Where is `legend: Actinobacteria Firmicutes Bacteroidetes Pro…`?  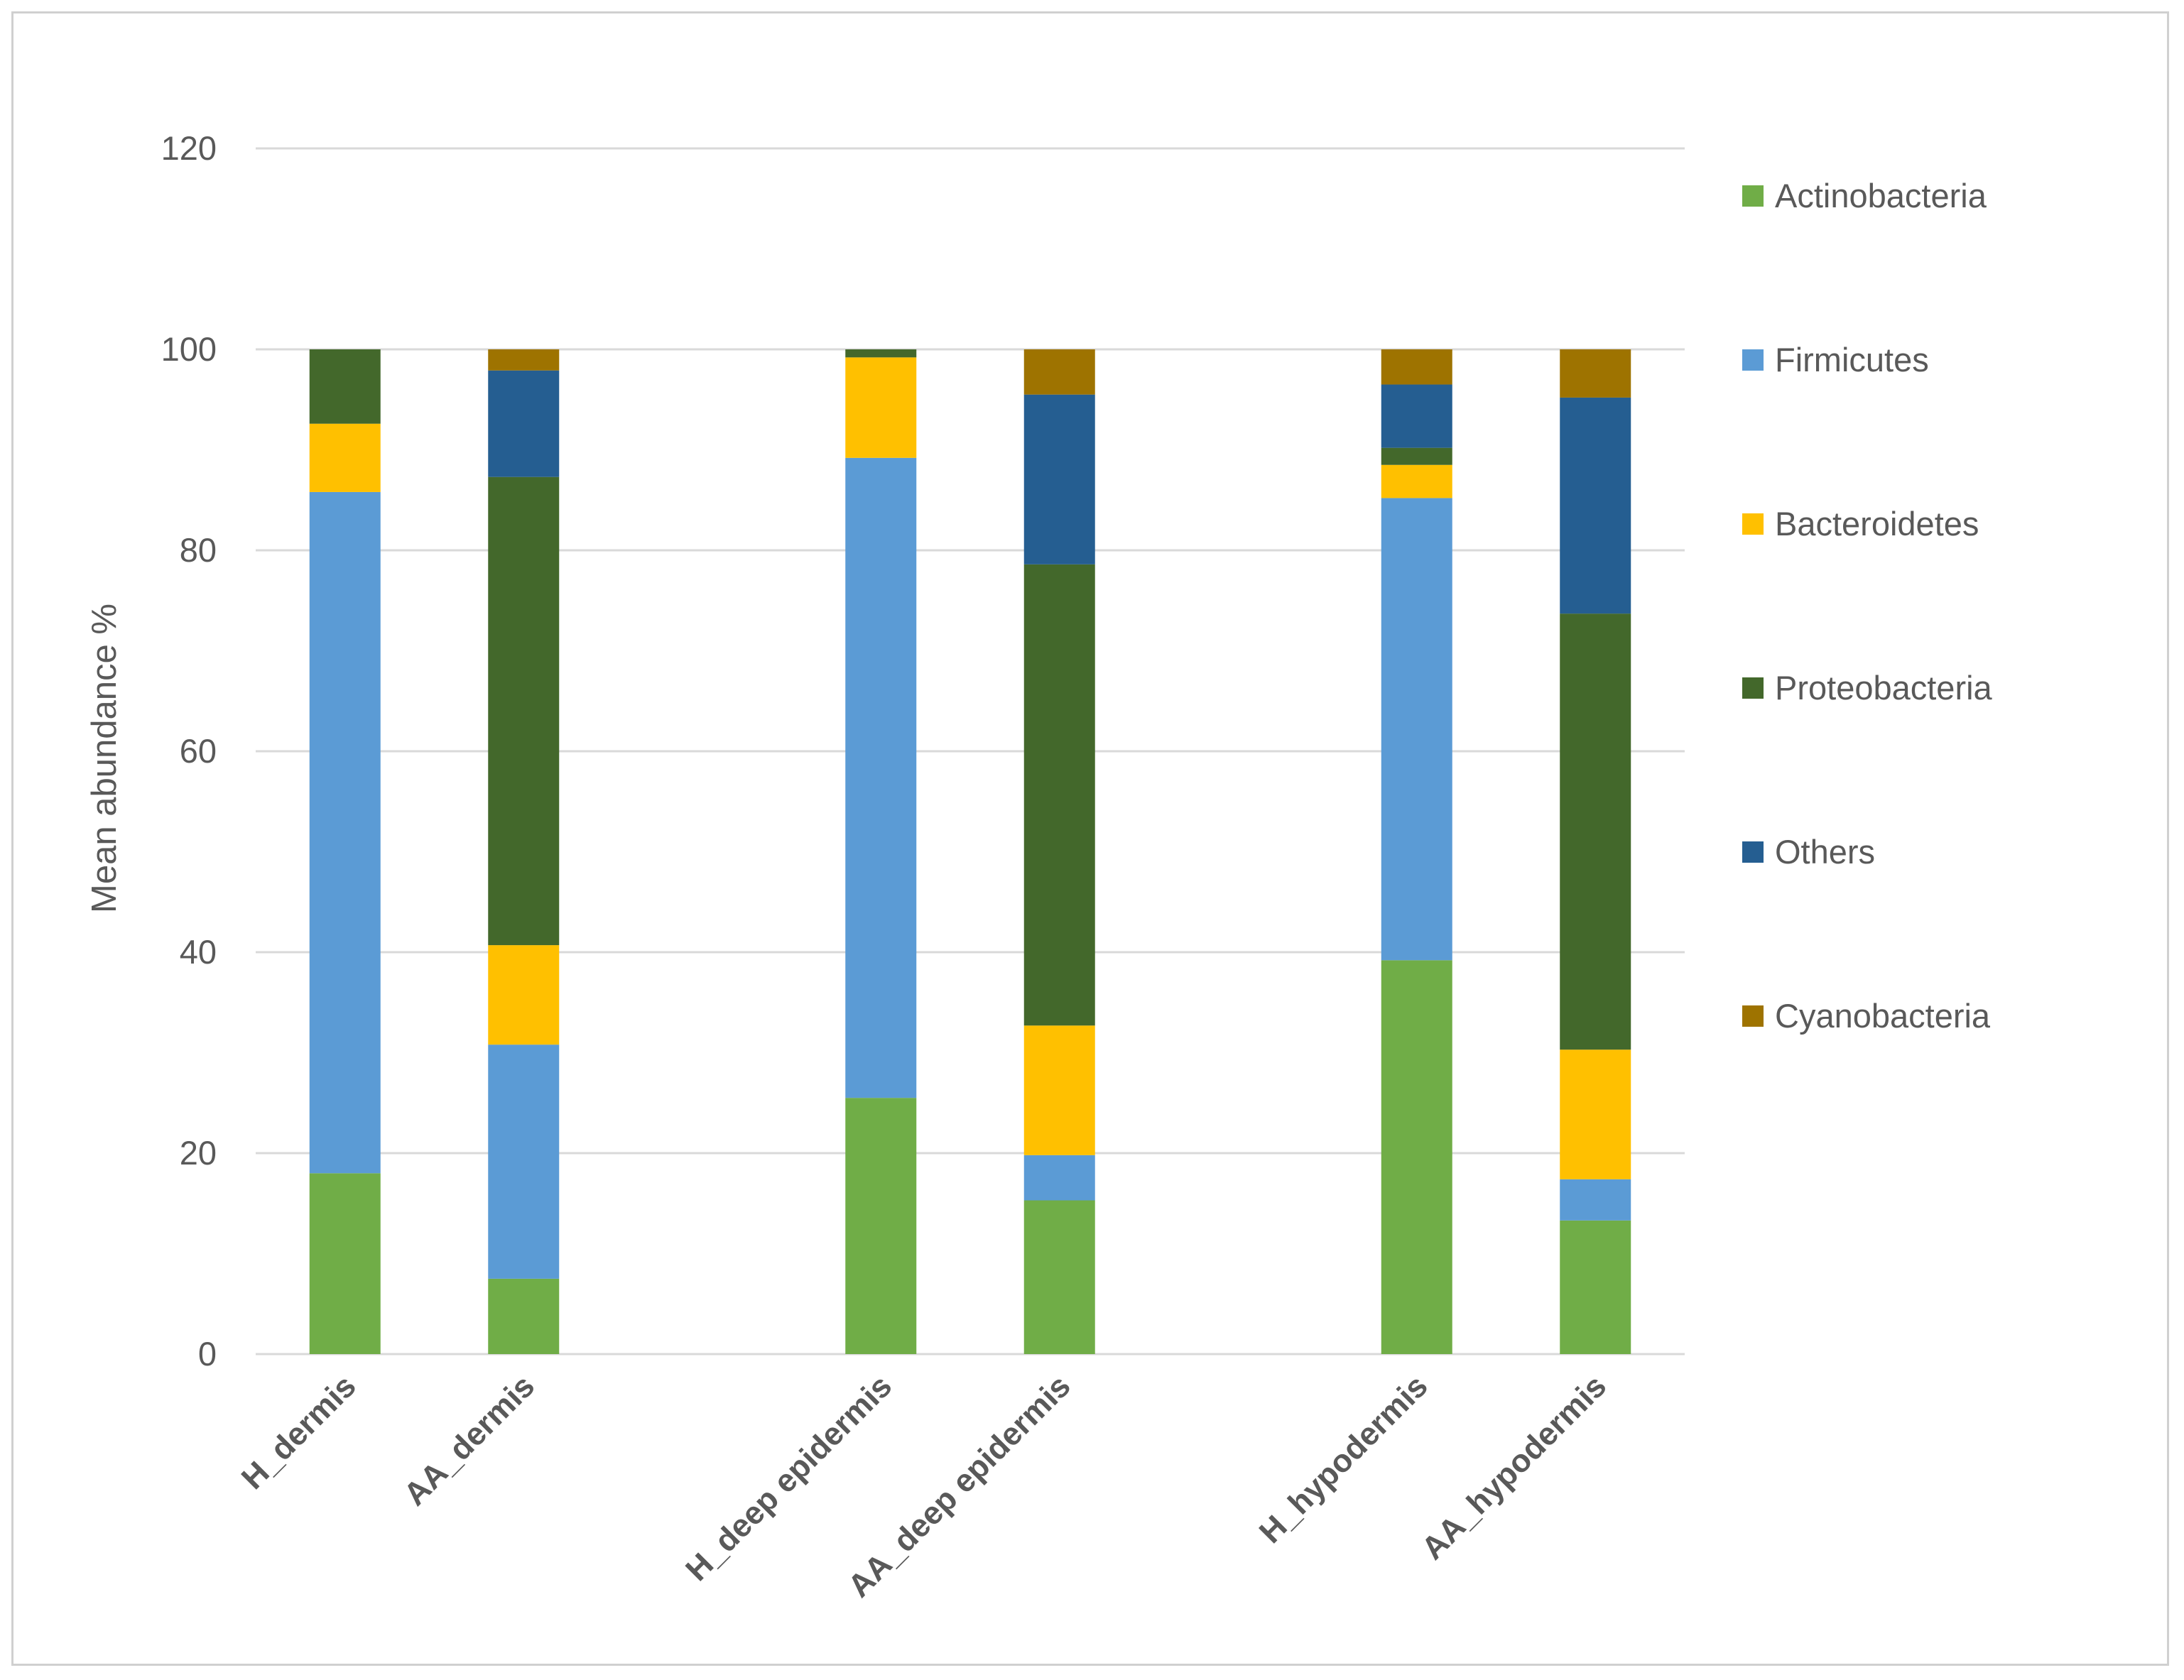
legend: Actinobacteria Firmicutes Bacteroidetes Pro… is located at coordinates (1868, 606).